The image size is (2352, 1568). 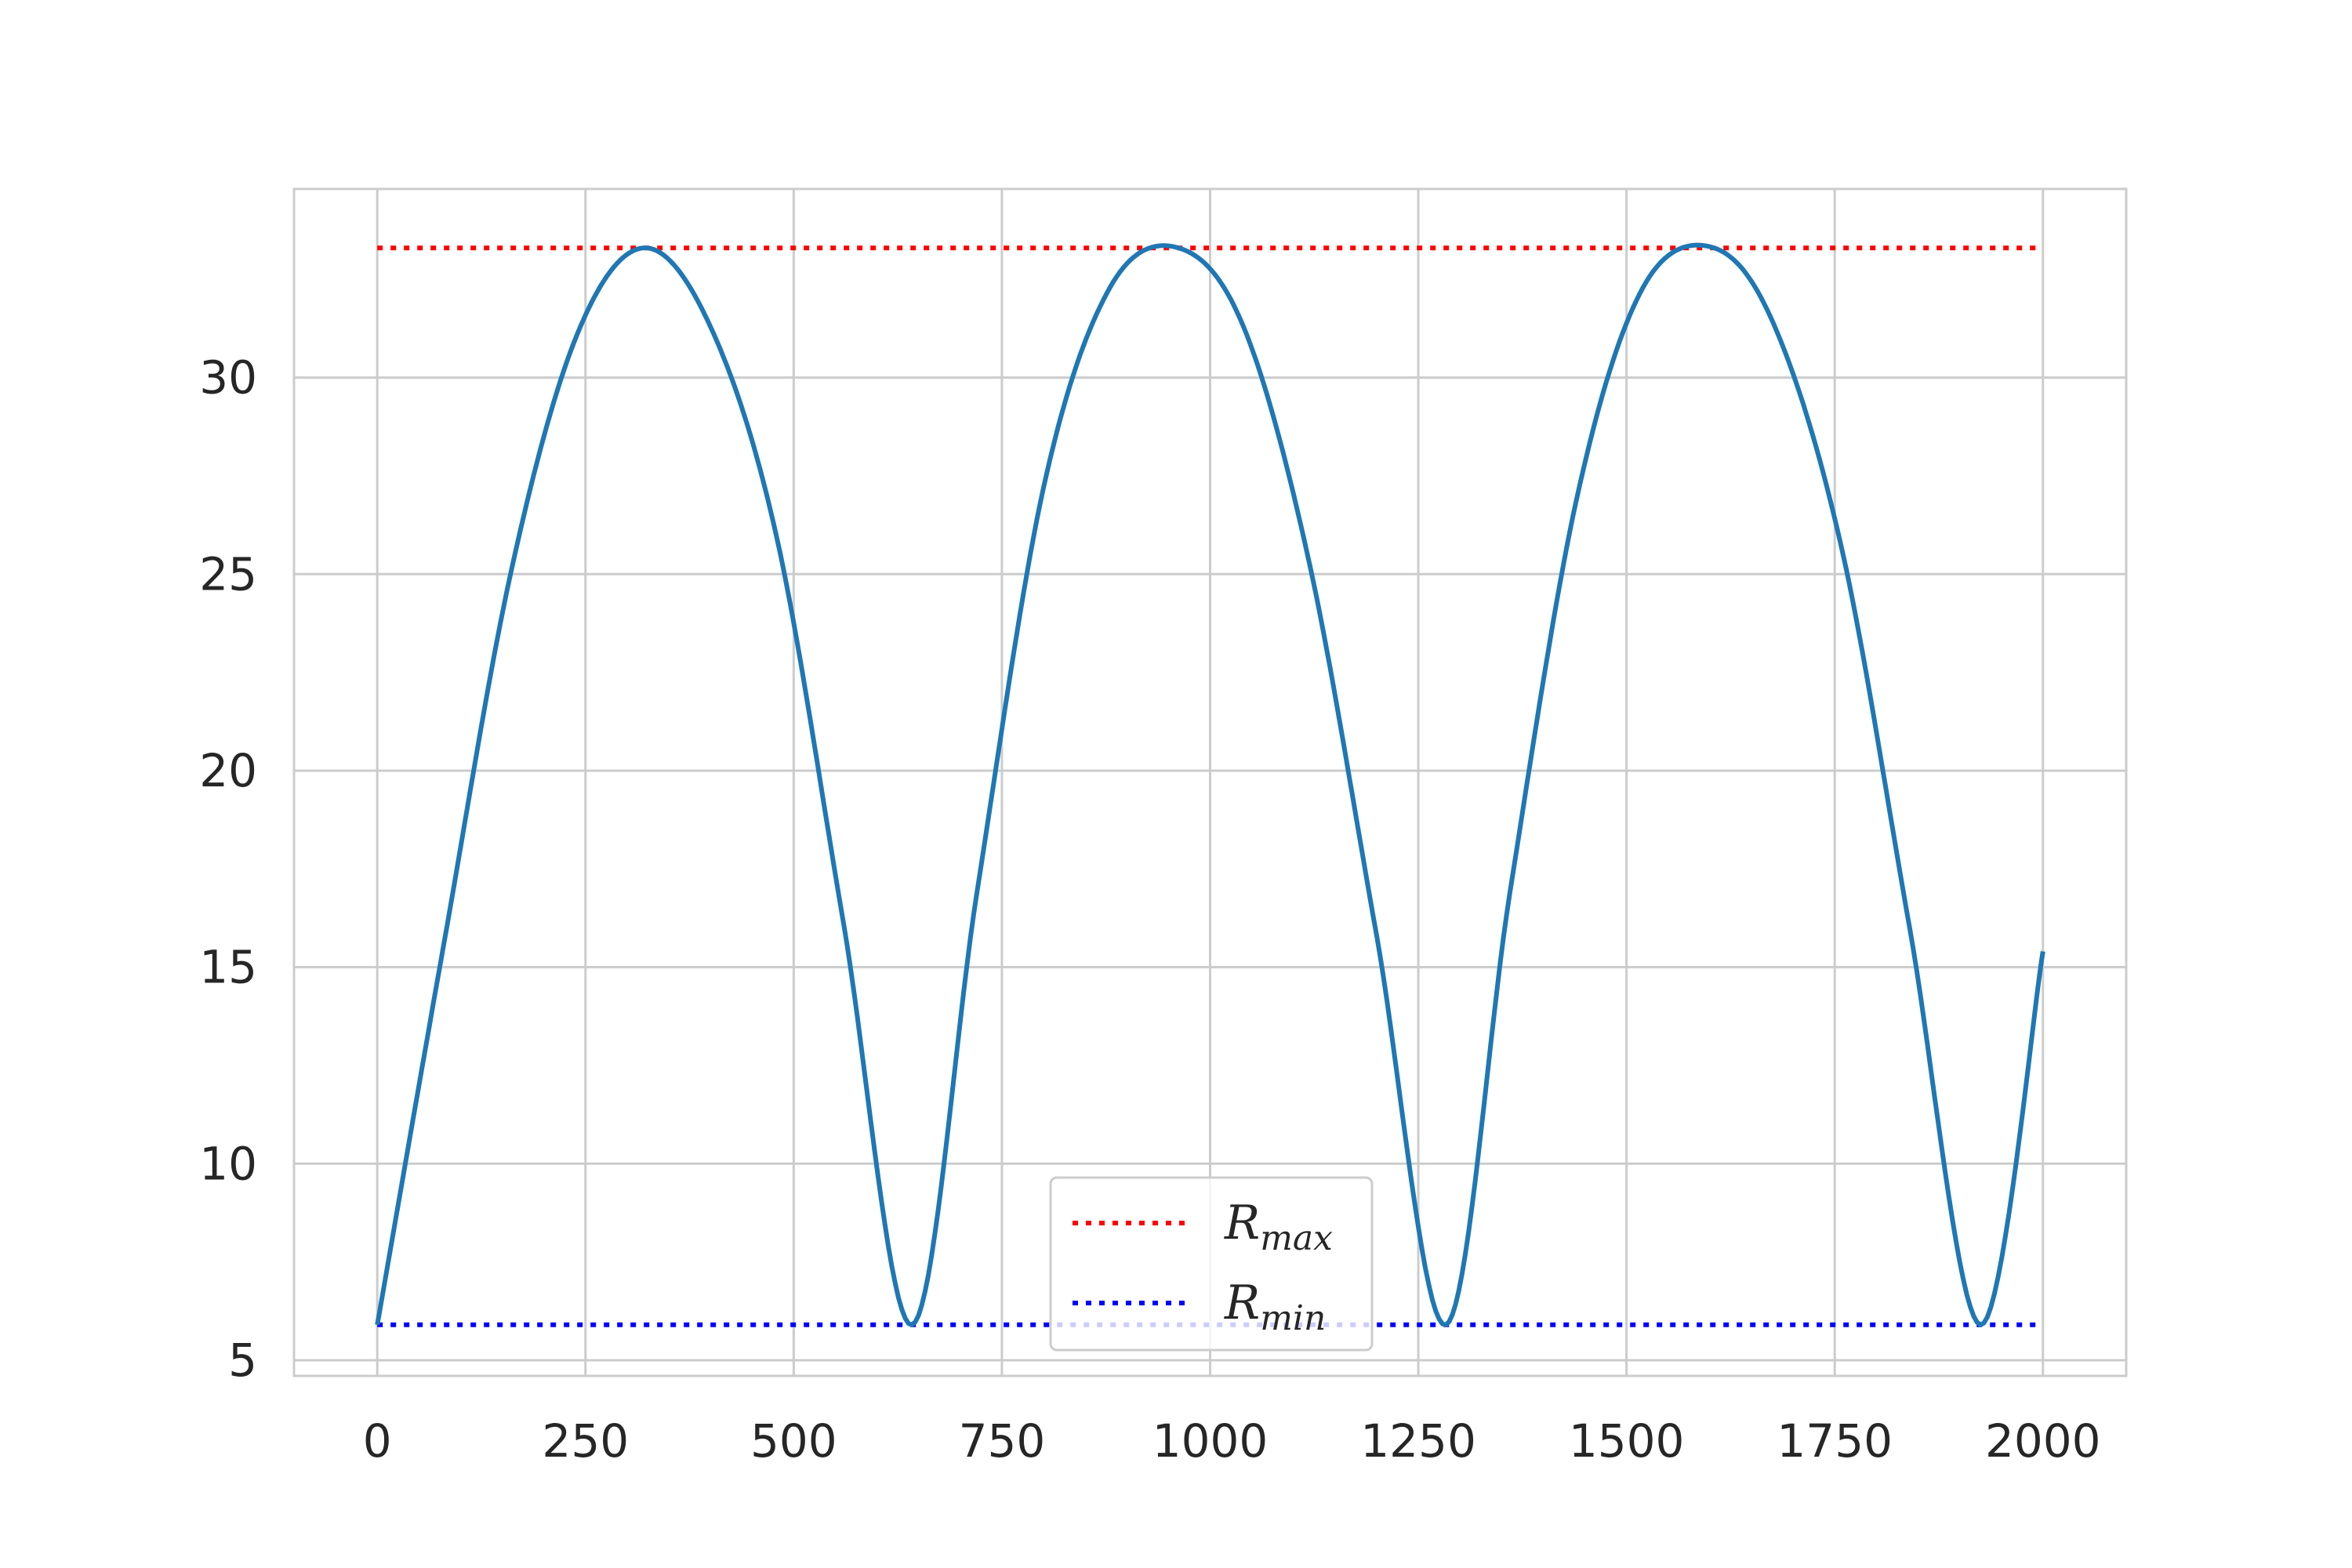 What do you see at coordinates (228, 967) in the screenshot?
I see `y-tick-label: 15` at bounding box center [228, 967].